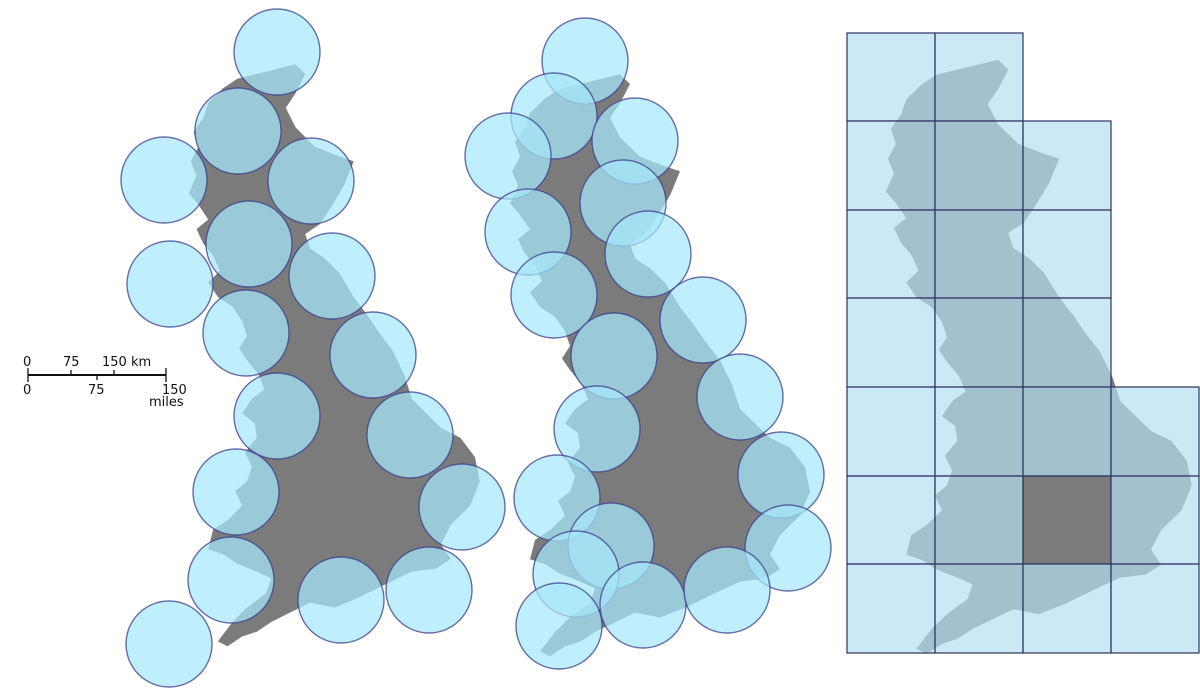  I want to click on grid-cell-r4-c3, so click(1155, 431).